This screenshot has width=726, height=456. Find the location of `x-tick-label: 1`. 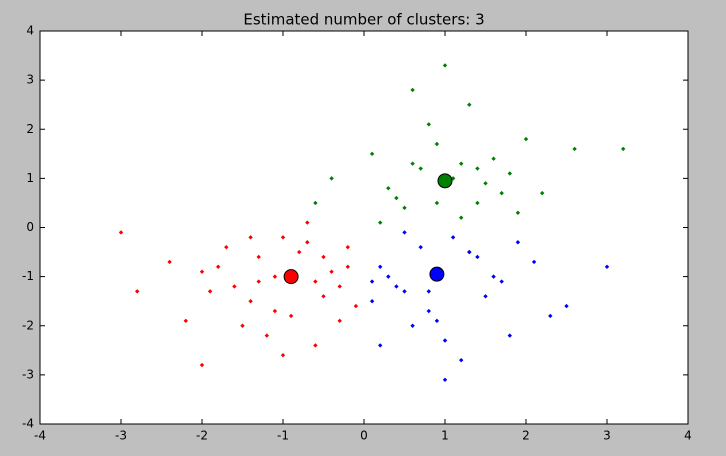

x-tick-label: 1 is located at coordinates (445, 436).